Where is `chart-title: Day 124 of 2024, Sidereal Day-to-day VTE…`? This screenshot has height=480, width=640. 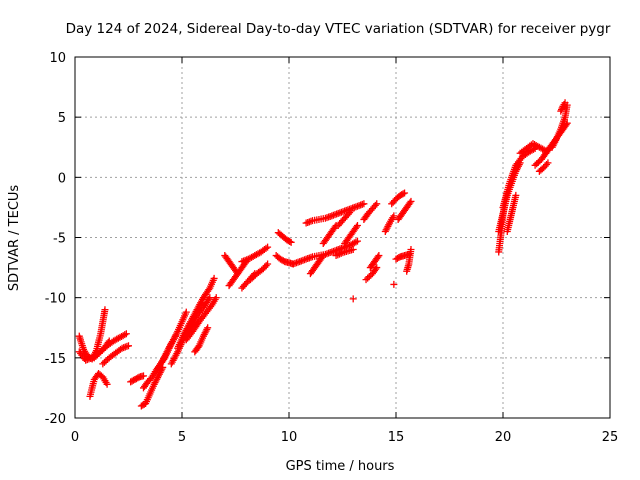 chart-title: Day 124 of 2024, Sidereal Day-to-day VTE… is located at coordinates (338, 29).